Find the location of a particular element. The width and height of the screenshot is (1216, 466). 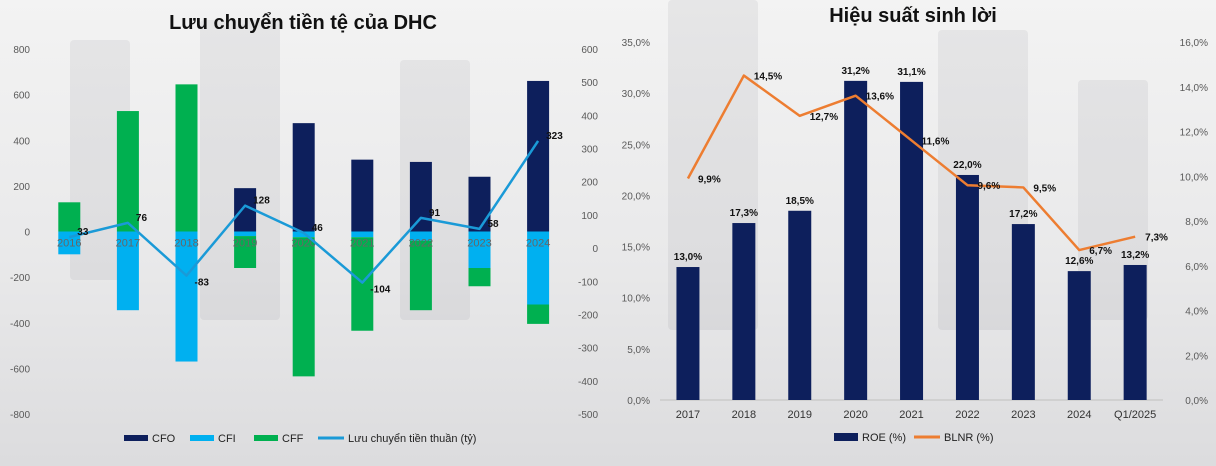

y-axis-tick-label: 10,0% is located at coordinates (636, 299).